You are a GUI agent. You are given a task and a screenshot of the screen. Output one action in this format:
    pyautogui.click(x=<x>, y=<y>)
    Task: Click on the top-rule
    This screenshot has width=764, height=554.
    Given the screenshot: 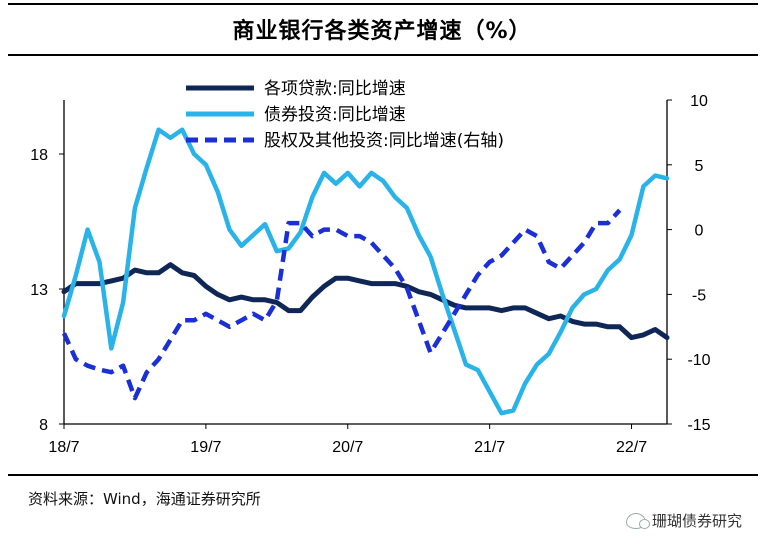 What is the action you would take?
    pyautogui.click(x=383, y=4)
    